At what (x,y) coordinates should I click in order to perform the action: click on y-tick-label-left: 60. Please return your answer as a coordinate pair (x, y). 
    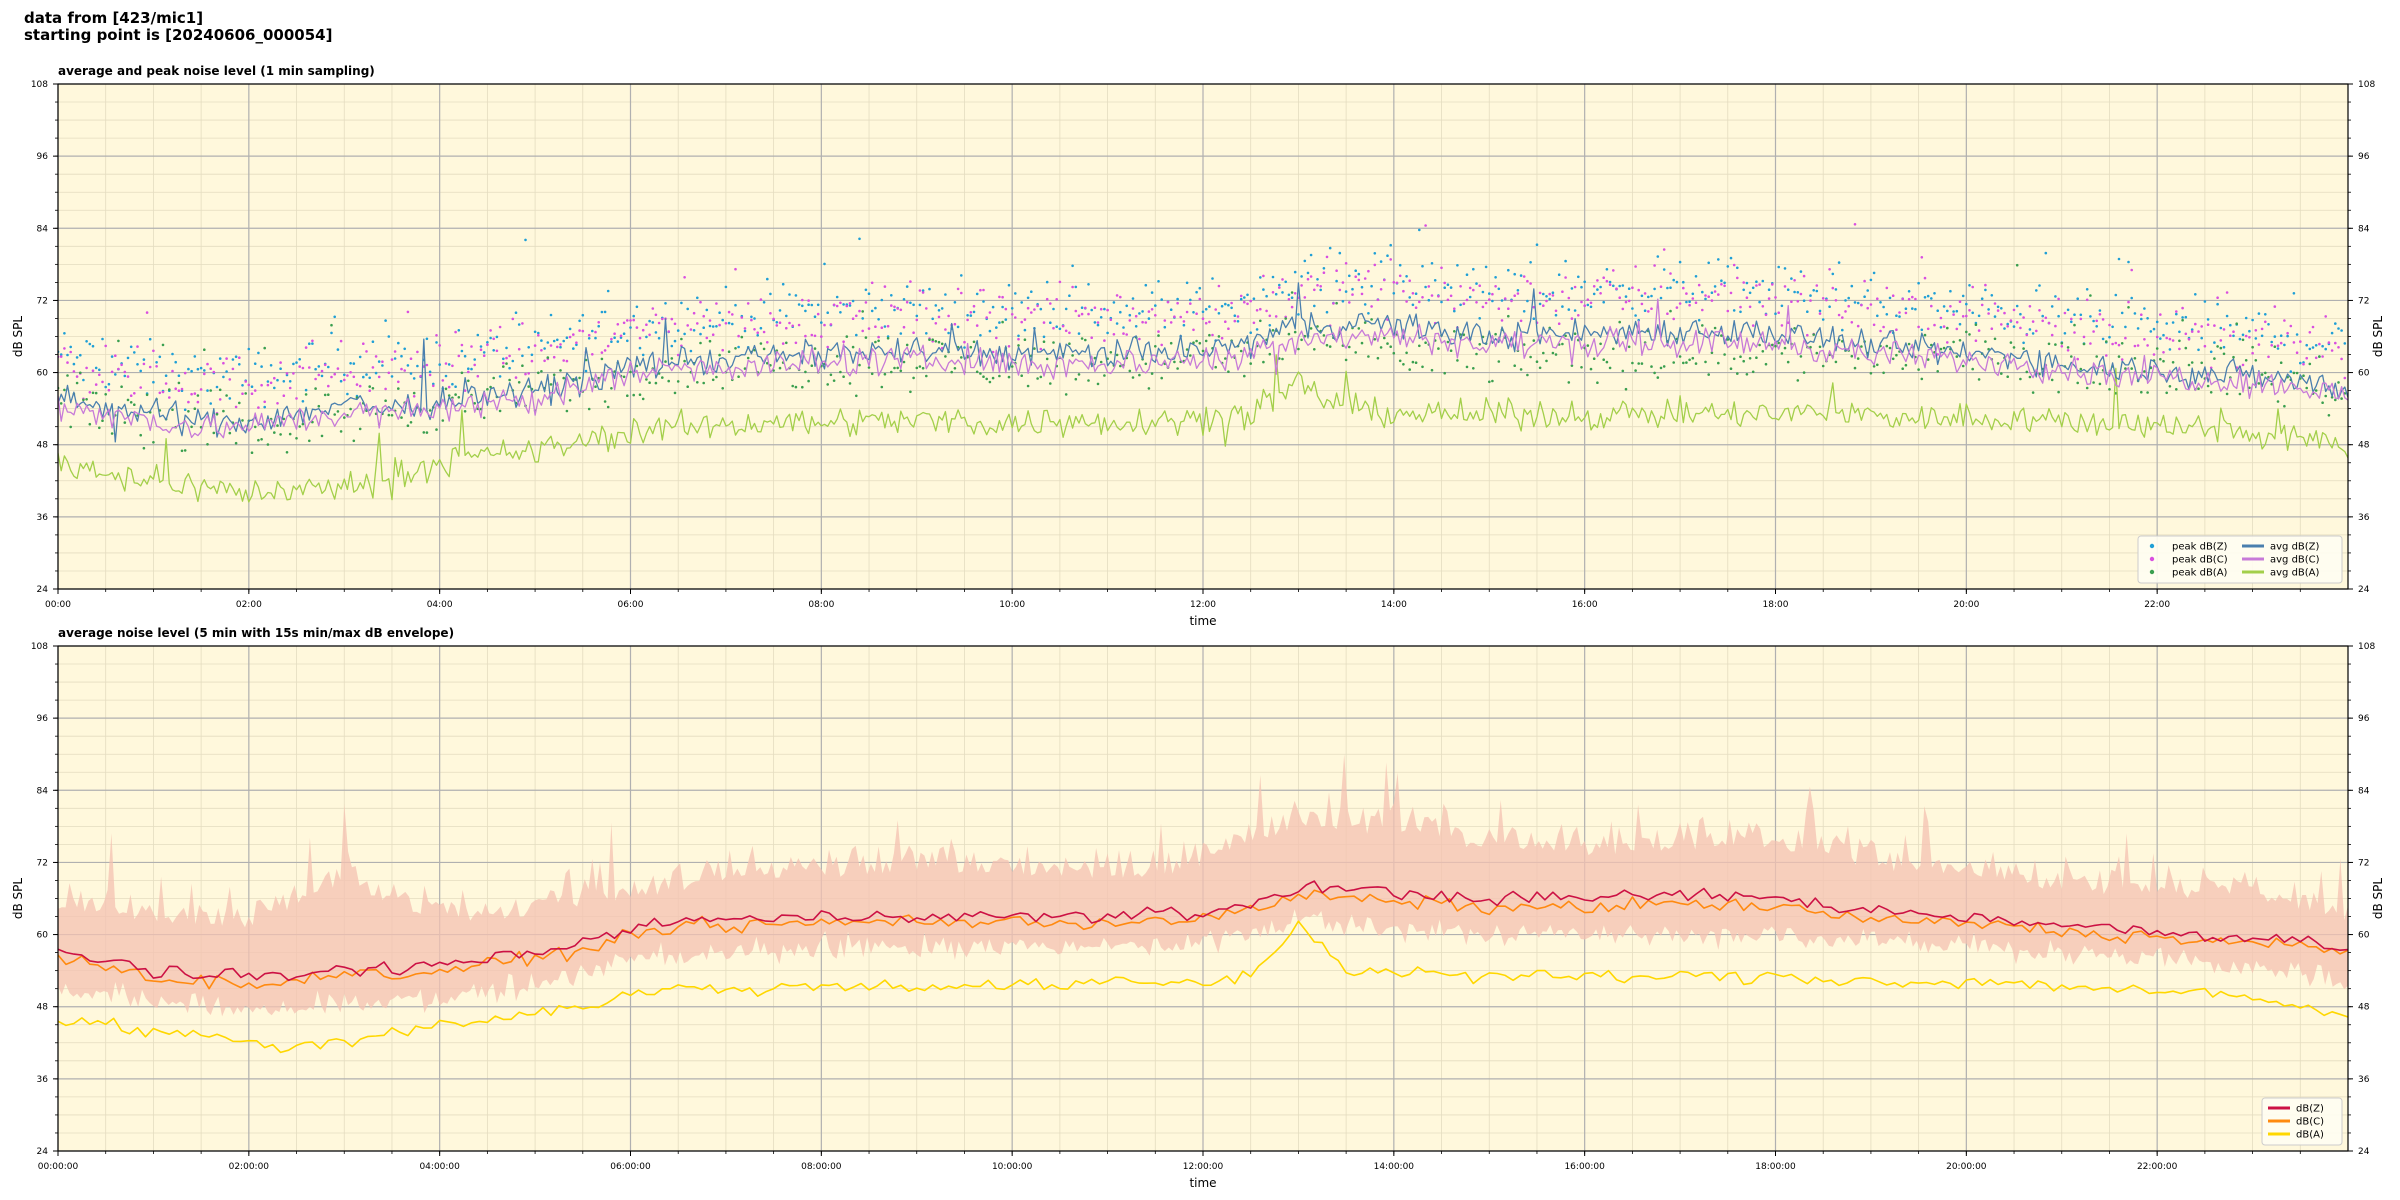
    Looking at the image, I should click on (43, 936).